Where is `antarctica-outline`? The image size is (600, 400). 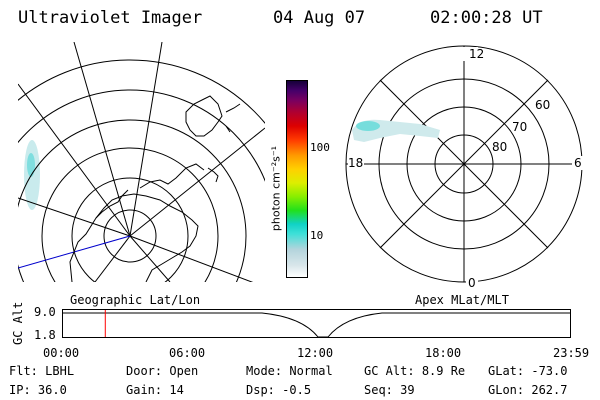 antarctica-outline is located at coordinates (134, 237).